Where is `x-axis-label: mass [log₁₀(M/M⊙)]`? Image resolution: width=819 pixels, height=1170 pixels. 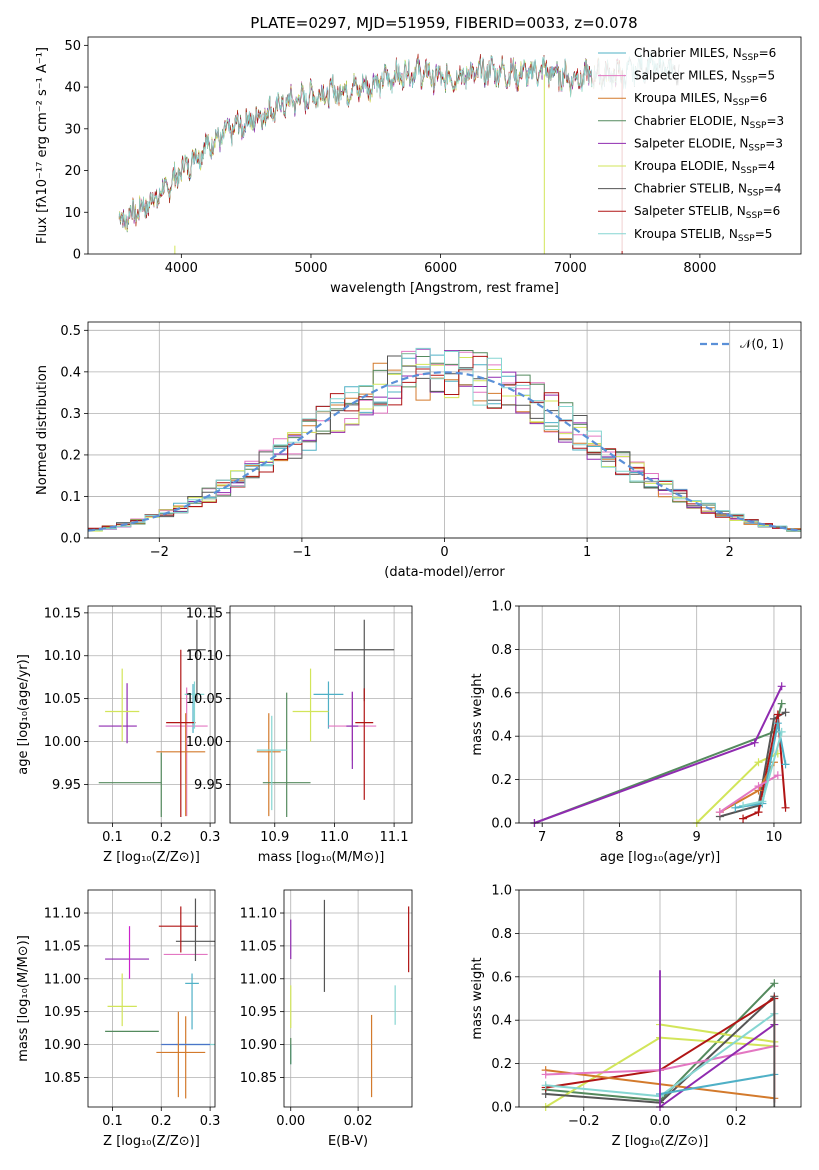
x-axis-label: mass [log₁₀(M/M⊙)] is located at coordinates (321, 857).